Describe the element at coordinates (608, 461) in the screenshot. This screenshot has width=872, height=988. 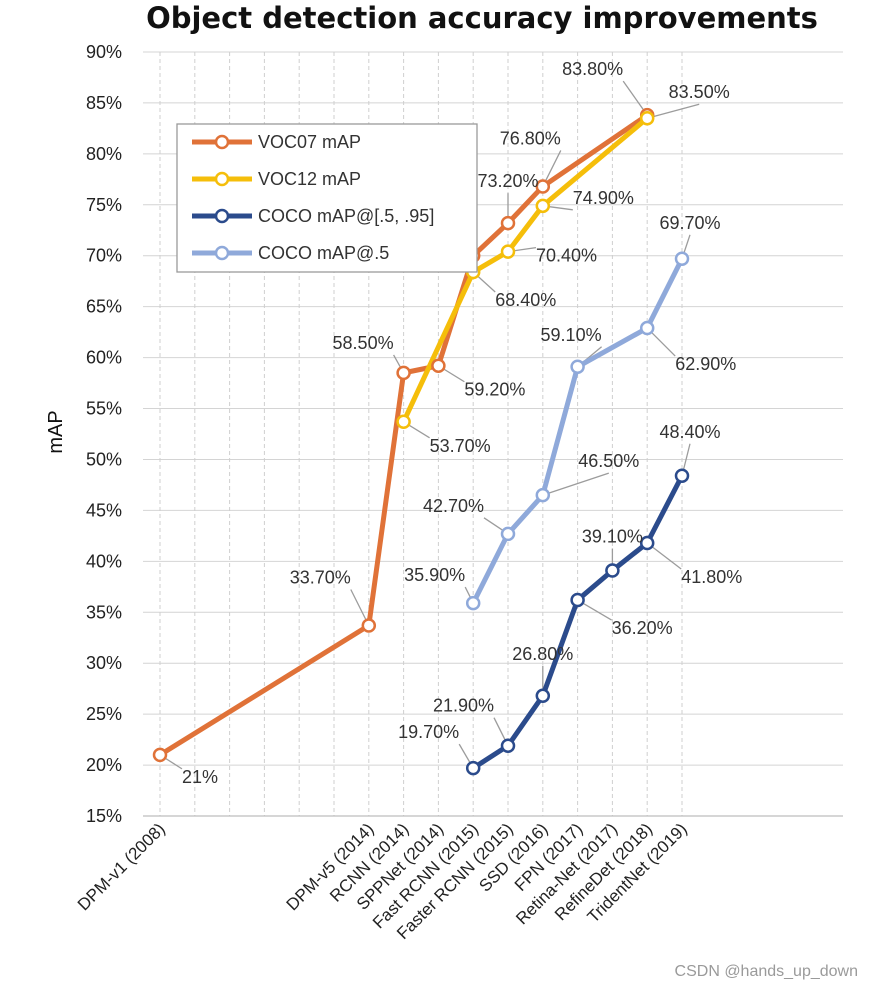
I see `data-label-coco-map-5: 46.50%` at that location.